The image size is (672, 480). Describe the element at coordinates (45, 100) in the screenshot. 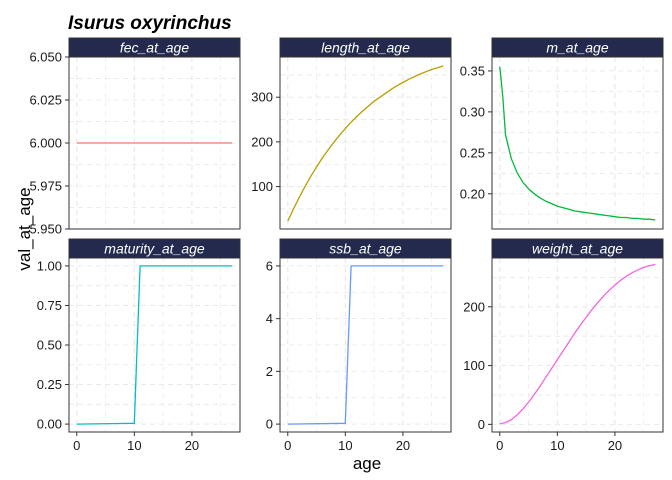

I see `y-tick-label: 6.025` at that location.